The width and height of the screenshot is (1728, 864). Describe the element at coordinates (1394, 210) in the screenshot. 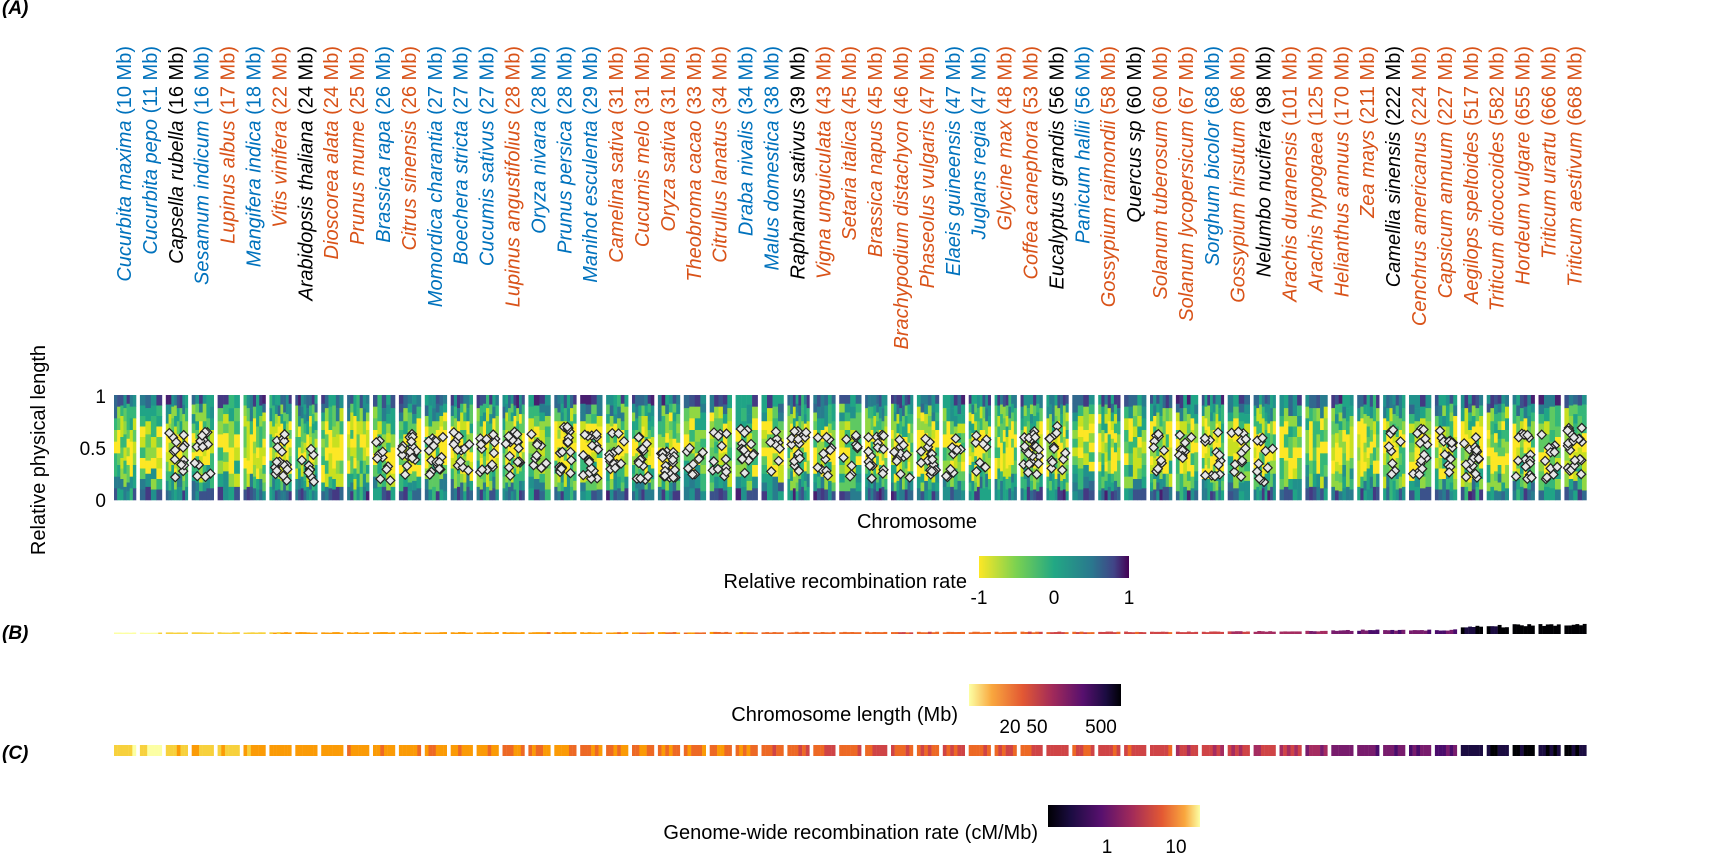

I see `species-name: Camellia sinensis` at that location.